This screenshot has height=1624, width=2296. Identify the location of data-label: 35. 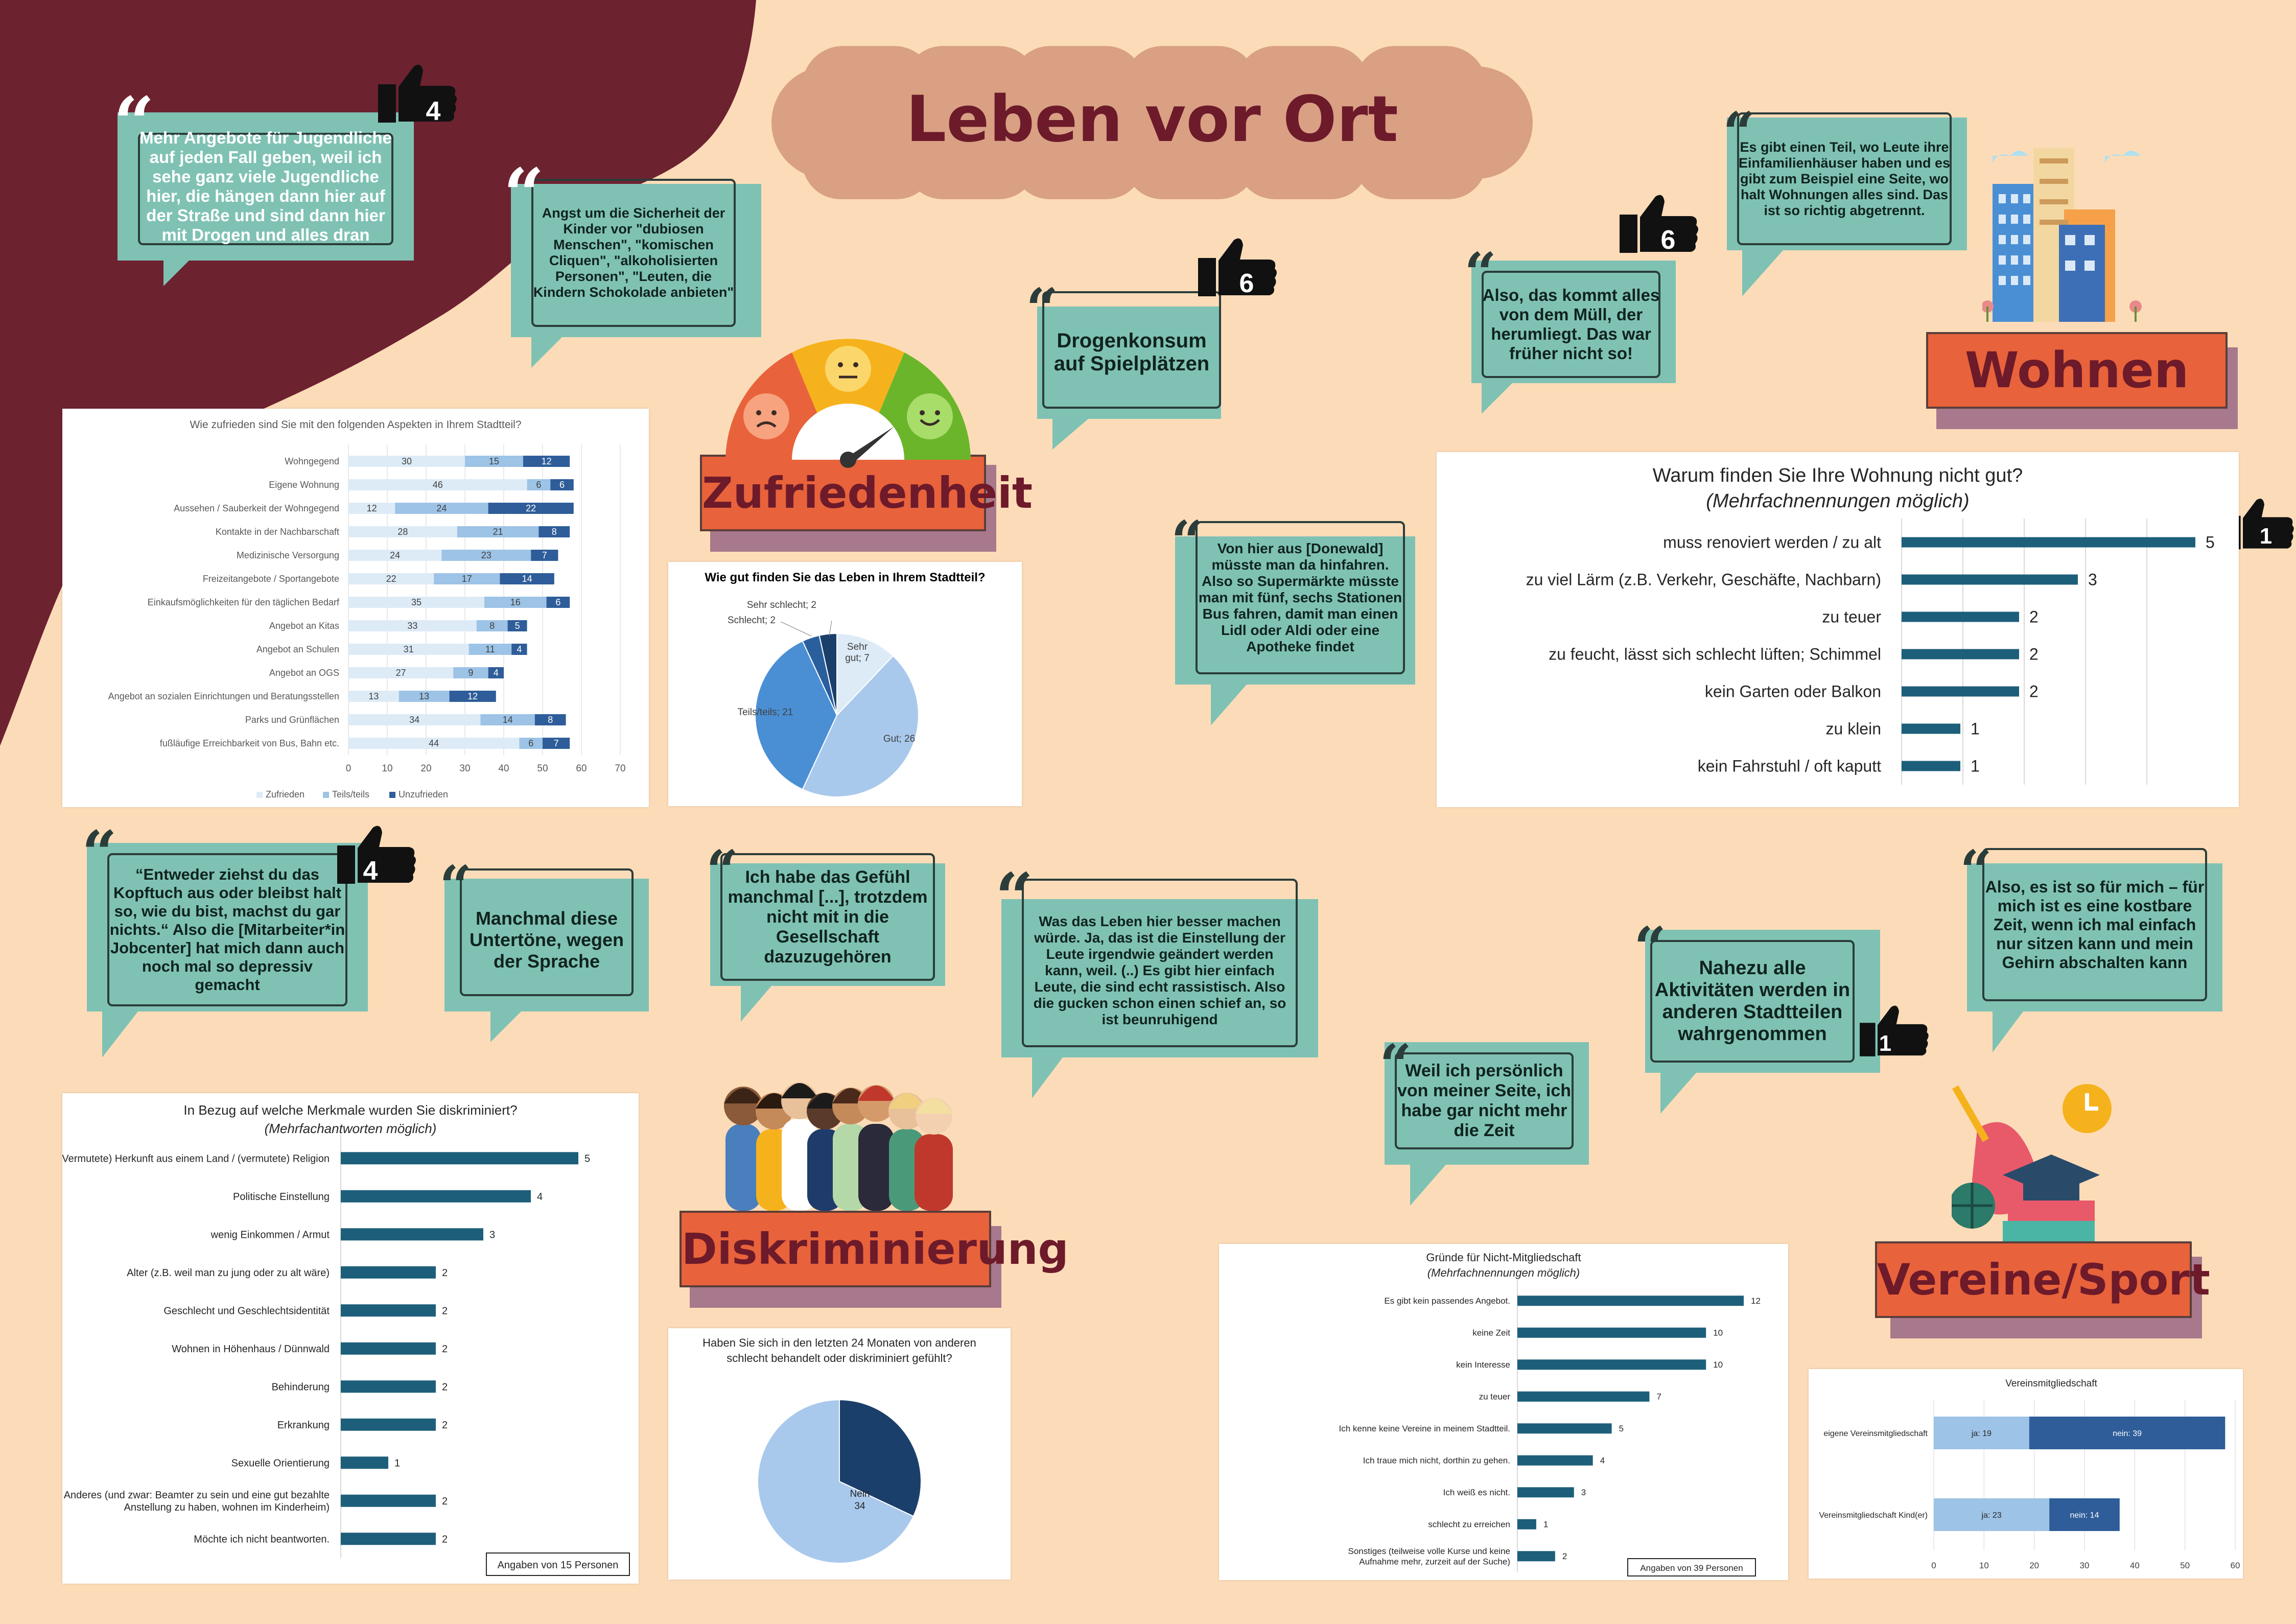
(416, 602).